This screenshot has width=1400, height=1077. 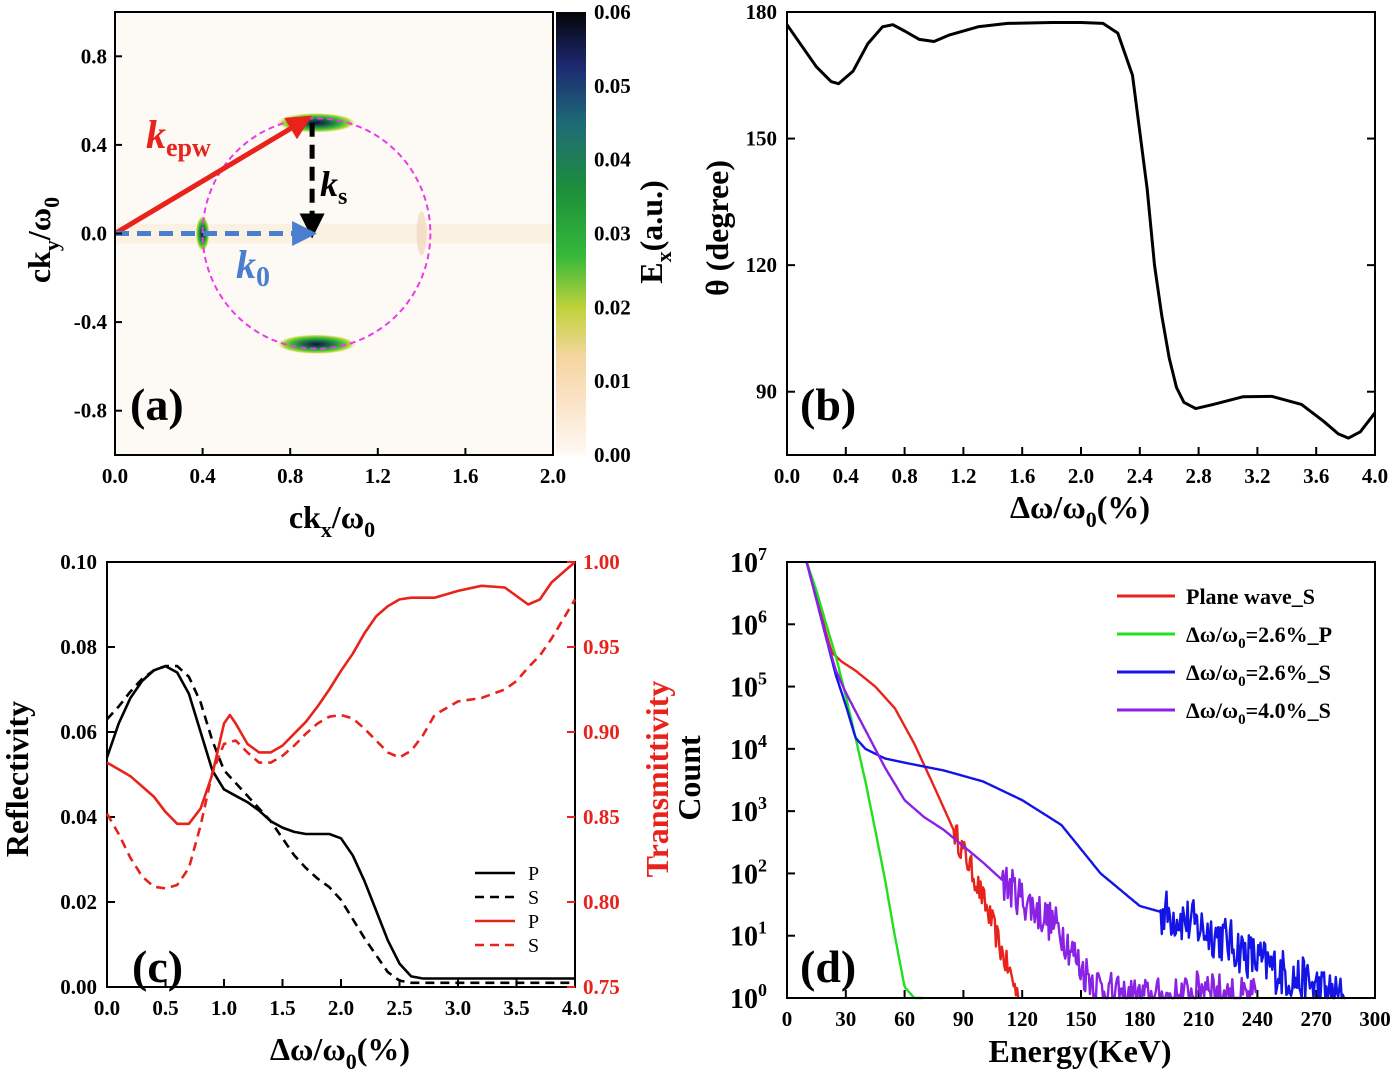 What do you see at coordinates (421, 233) in the screenshot?
I see `heatmap-faint-spot` at bounding box center [421, 233].